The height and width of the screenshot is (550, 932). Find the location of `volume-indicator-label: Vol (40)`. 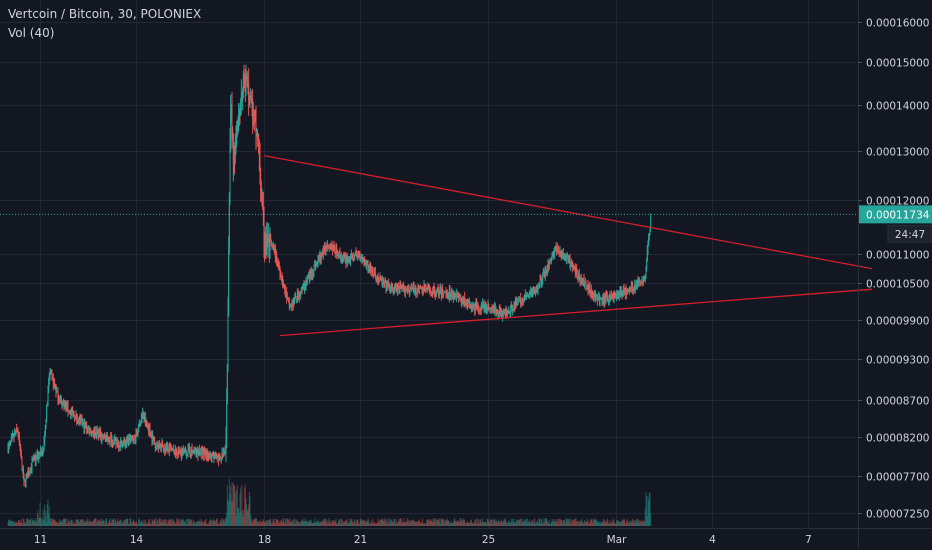

volume-indicator-label: Vol (40) is located at coordinates (31, 33).